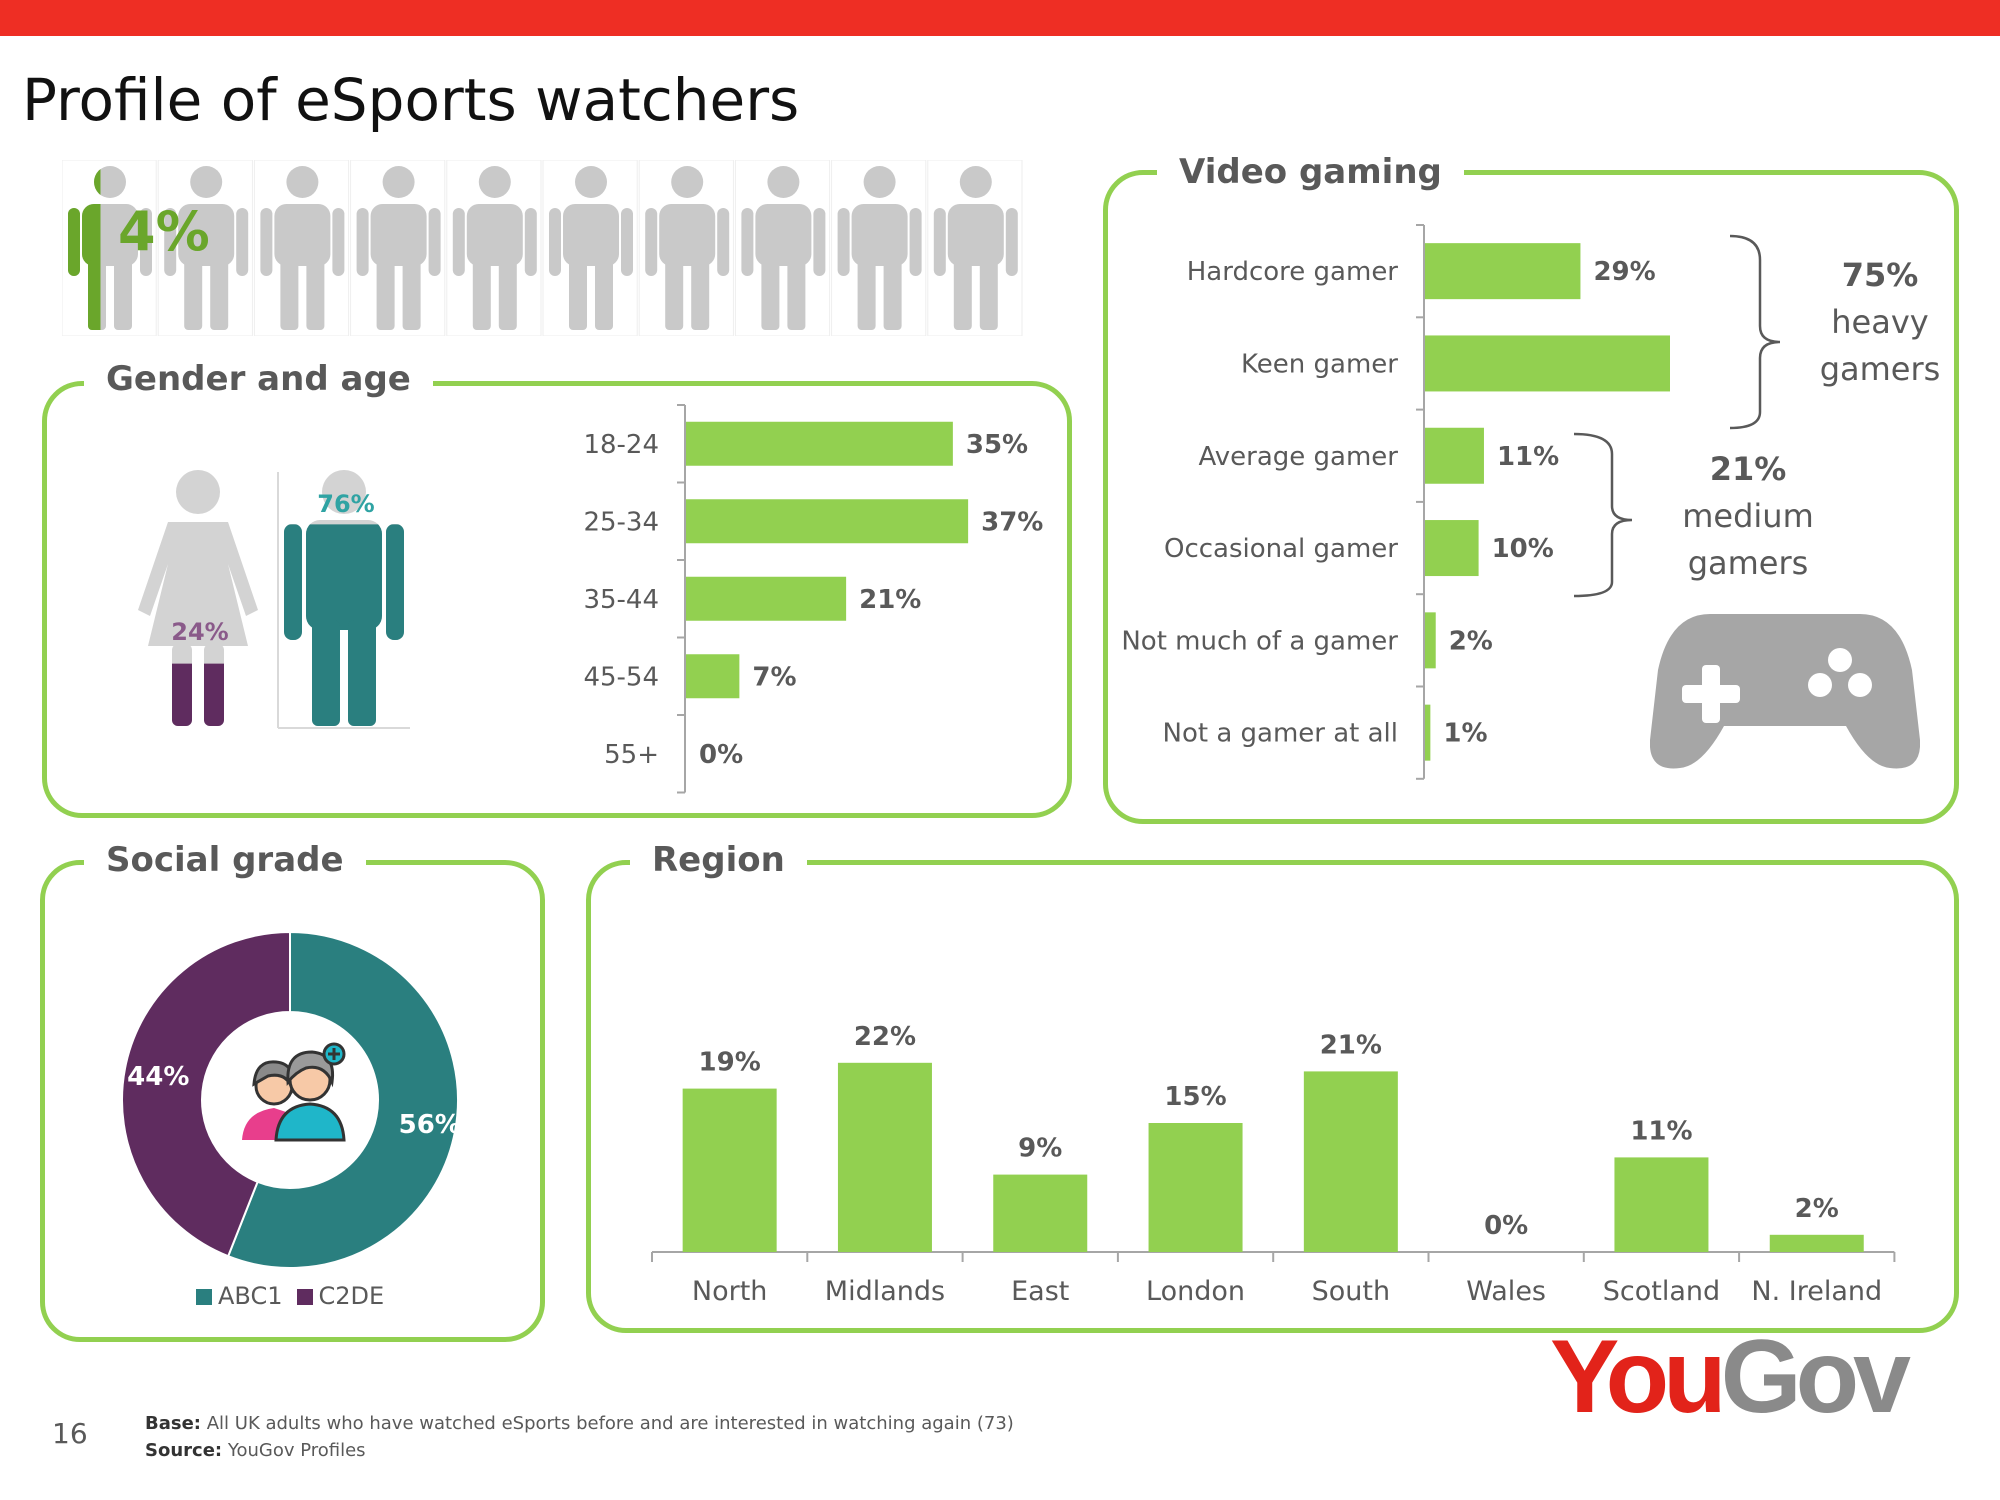 The width and height of the screenshot is (2000, 1500). I want to click on category-label: Wales, so click(1506, 1291).